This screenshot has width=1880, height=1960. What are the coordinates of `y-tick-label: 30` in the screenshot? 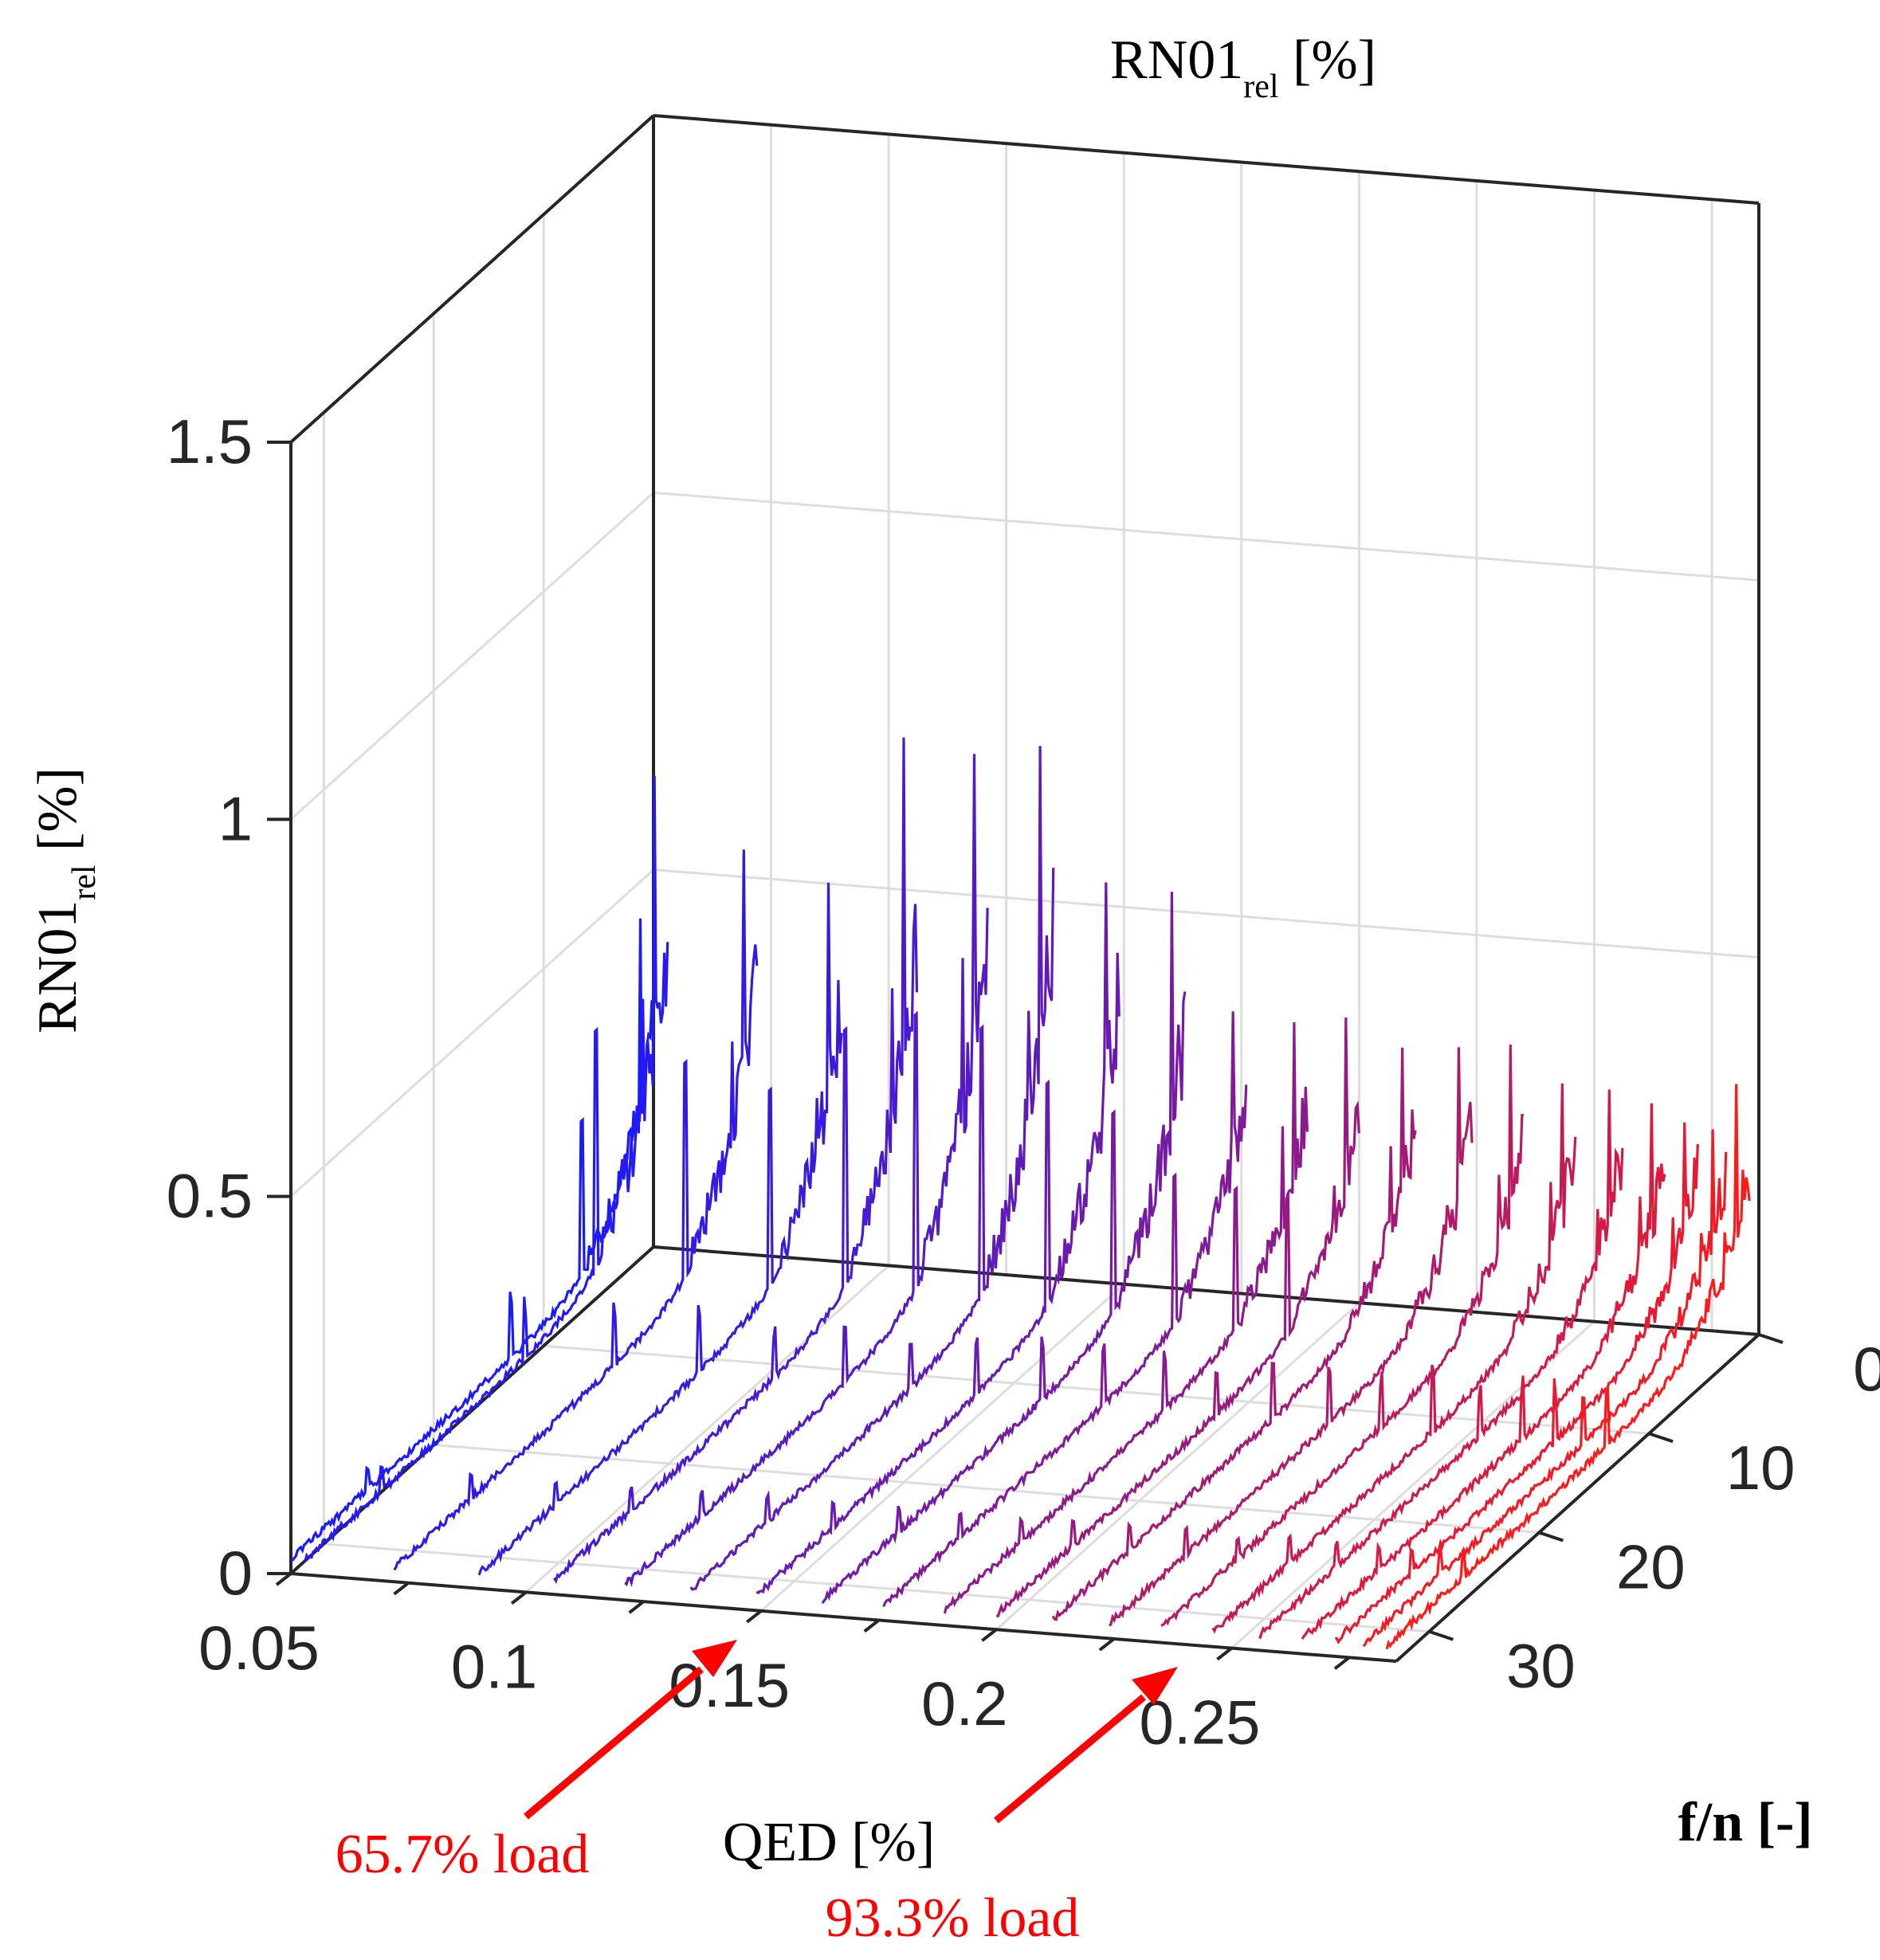 It's located at (1541, 1666).